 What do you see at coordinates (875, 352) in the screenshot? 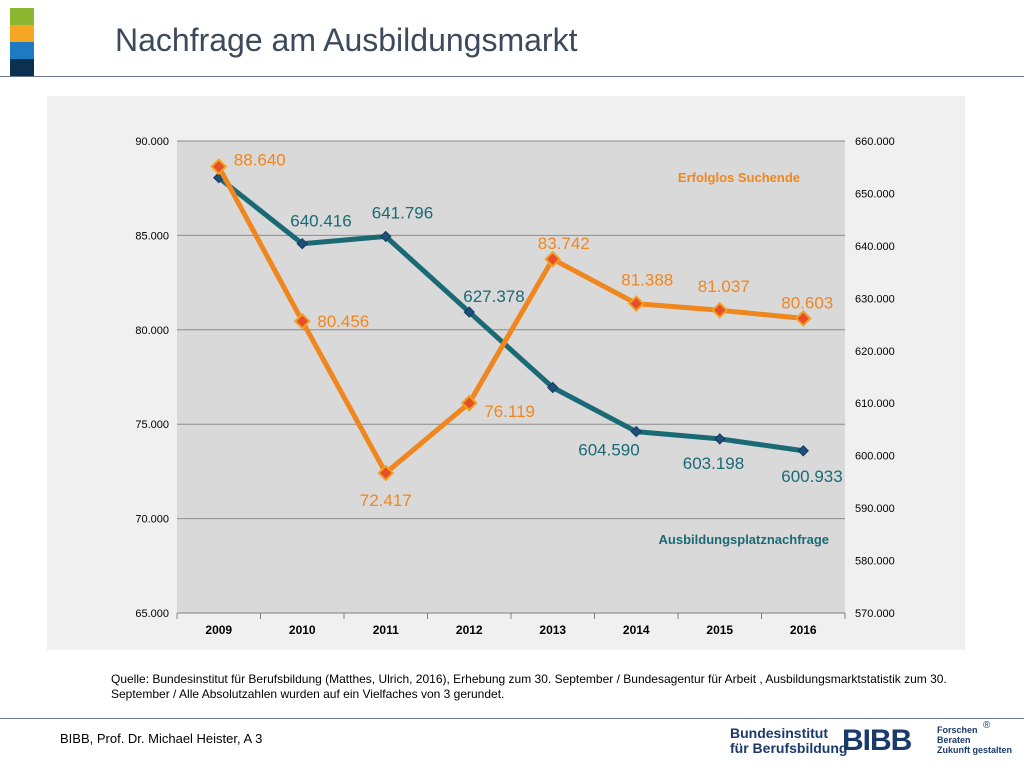
I see `y-right-tick-label: 620.000` at bounding box center [875, 352].